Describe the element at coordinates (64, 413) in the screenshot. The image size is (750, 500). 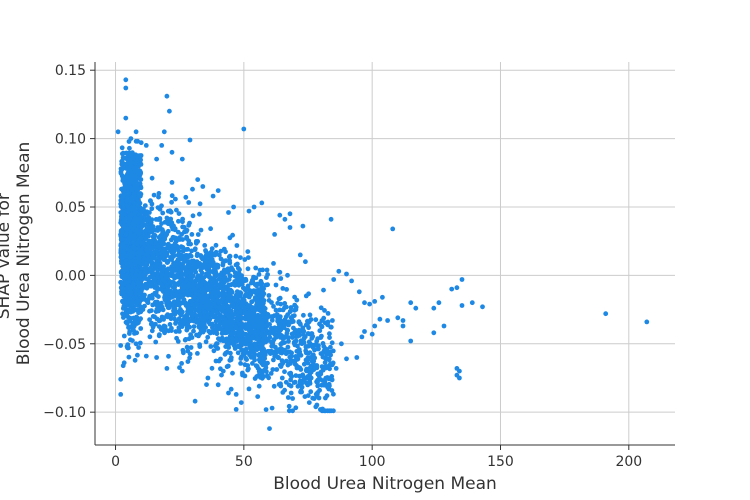
I see `y-tick-label-0: −0.10` at that location.